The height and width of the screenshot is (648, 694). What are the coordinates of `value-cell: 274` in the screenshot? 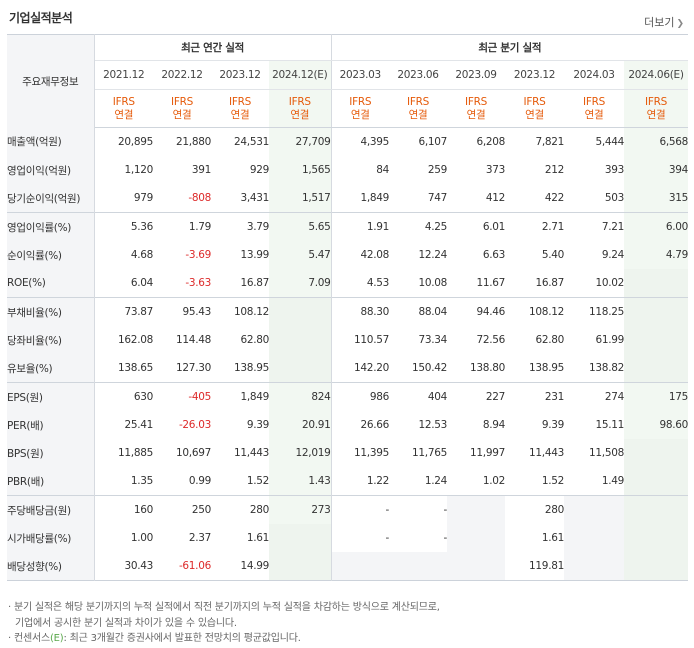 It's located at (594, 396).